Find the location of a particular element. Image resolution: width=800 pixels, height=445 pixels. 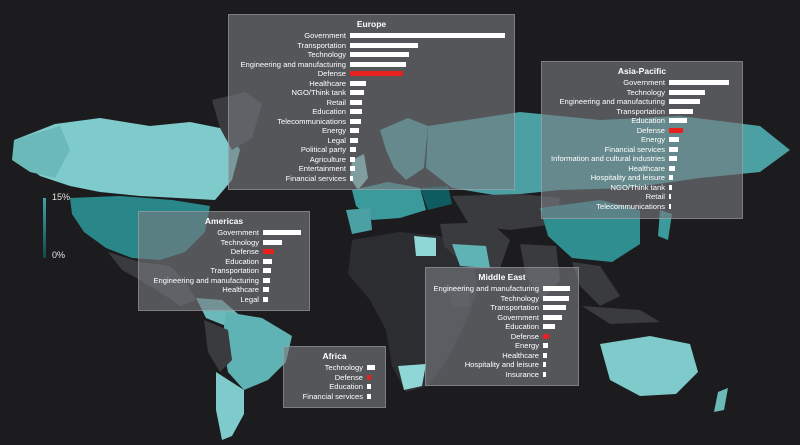

americas-category-label: Defense is located at coordinates (244, 251).